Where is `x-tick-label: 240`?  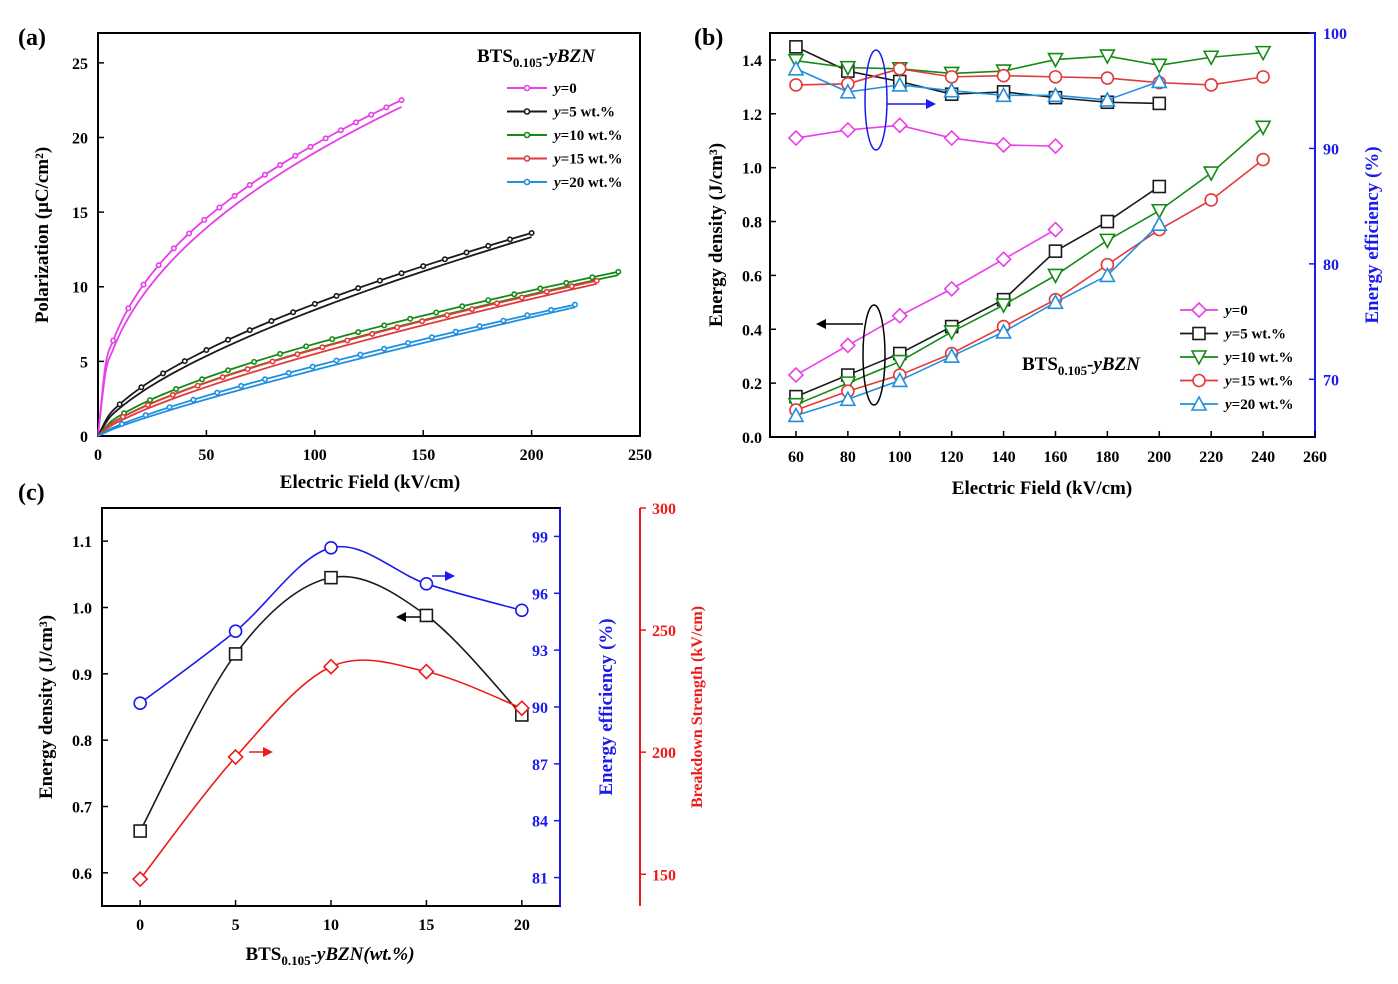
x-tick-label: 240 is located at coordinates (1263, 457).